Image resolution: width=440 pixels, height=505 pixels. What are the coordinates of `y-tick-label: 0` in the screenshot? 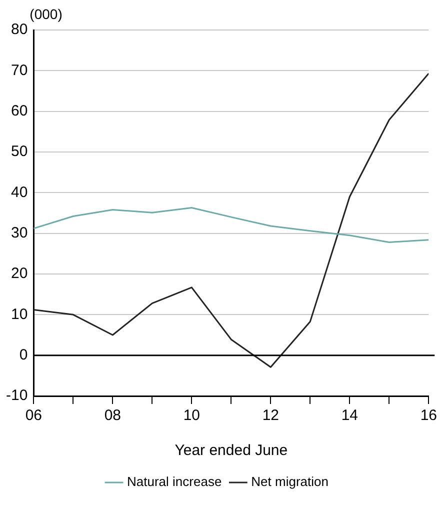 It's located at (23, 355).